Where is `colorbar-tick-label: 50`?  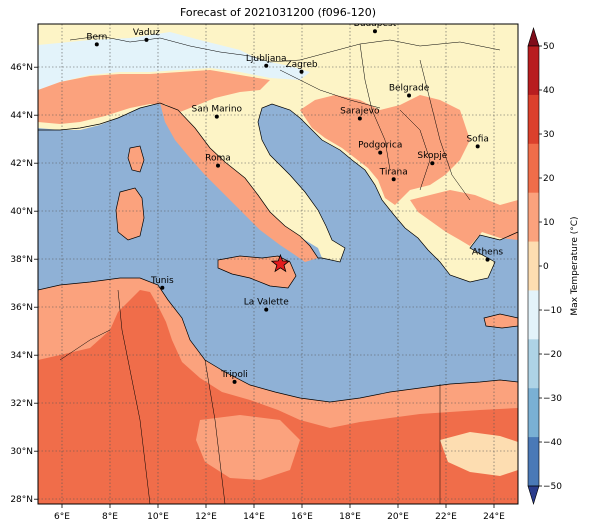
colorbar-tick-label: 50 is located at coordinates (549, 47).